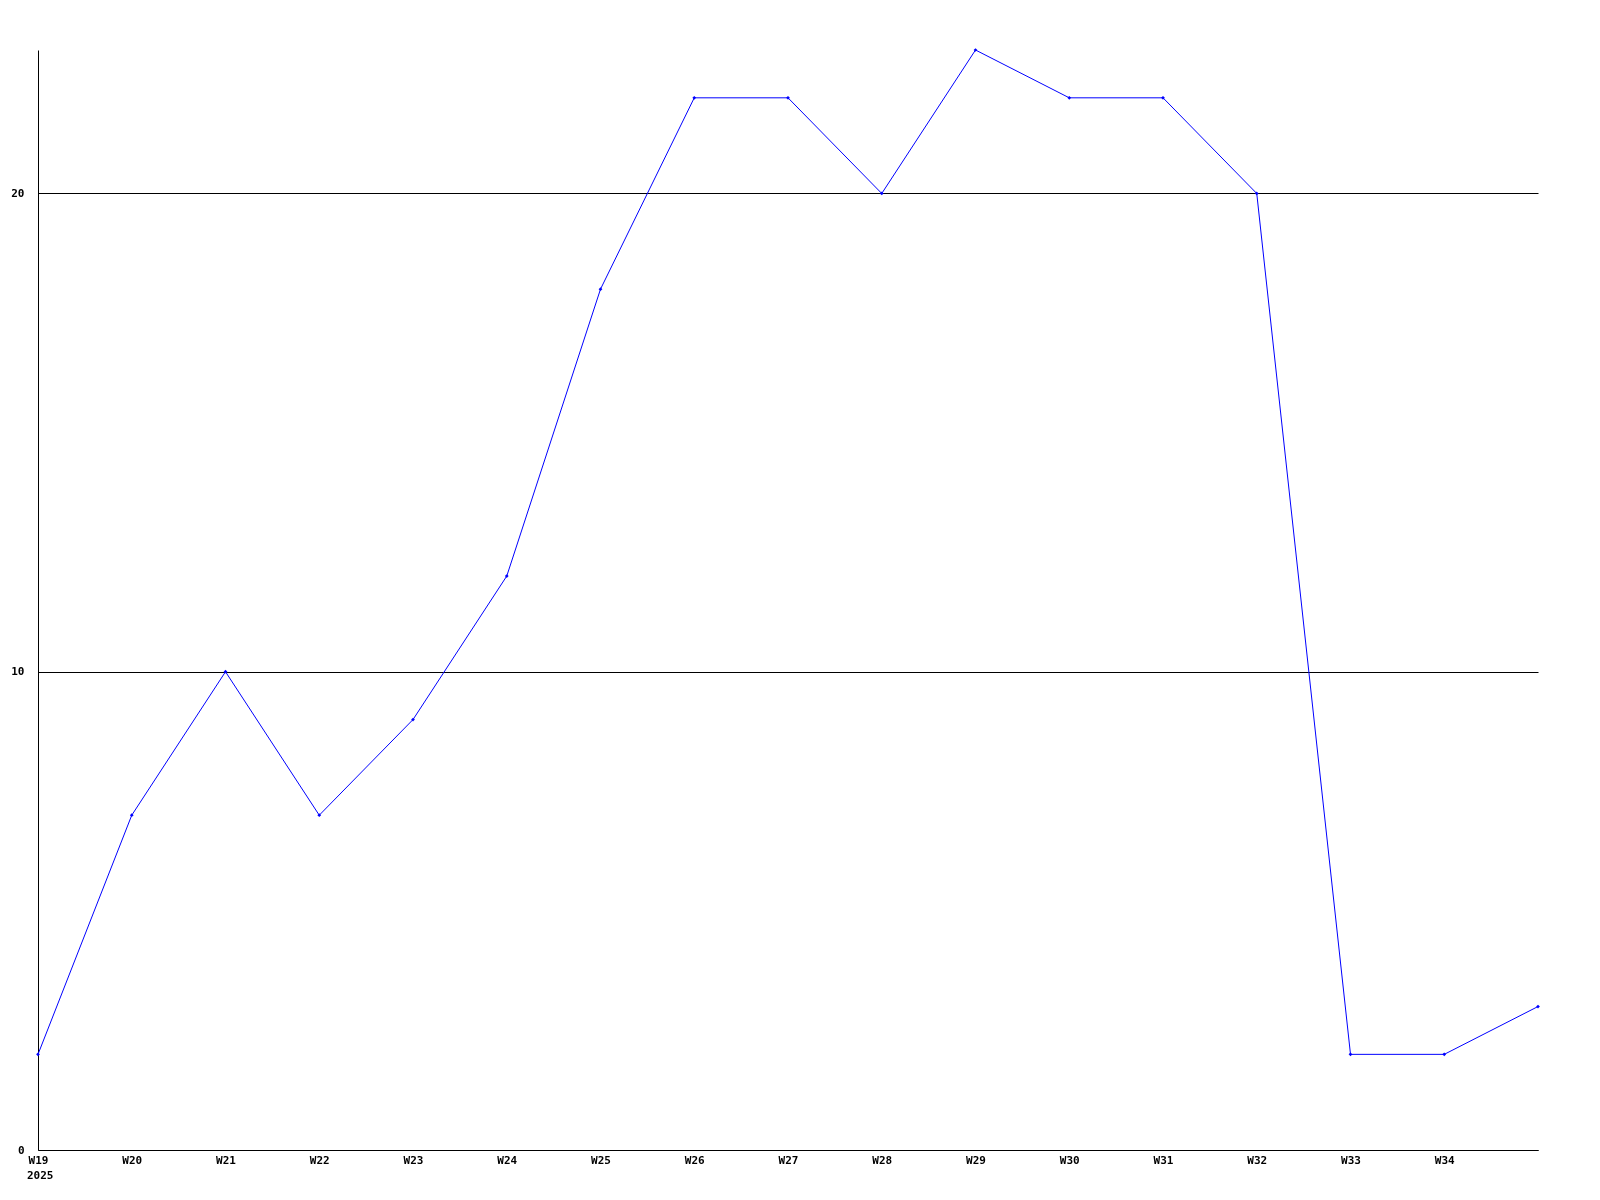  I want to click on x-tick-label: W19, so click(38, 1160).